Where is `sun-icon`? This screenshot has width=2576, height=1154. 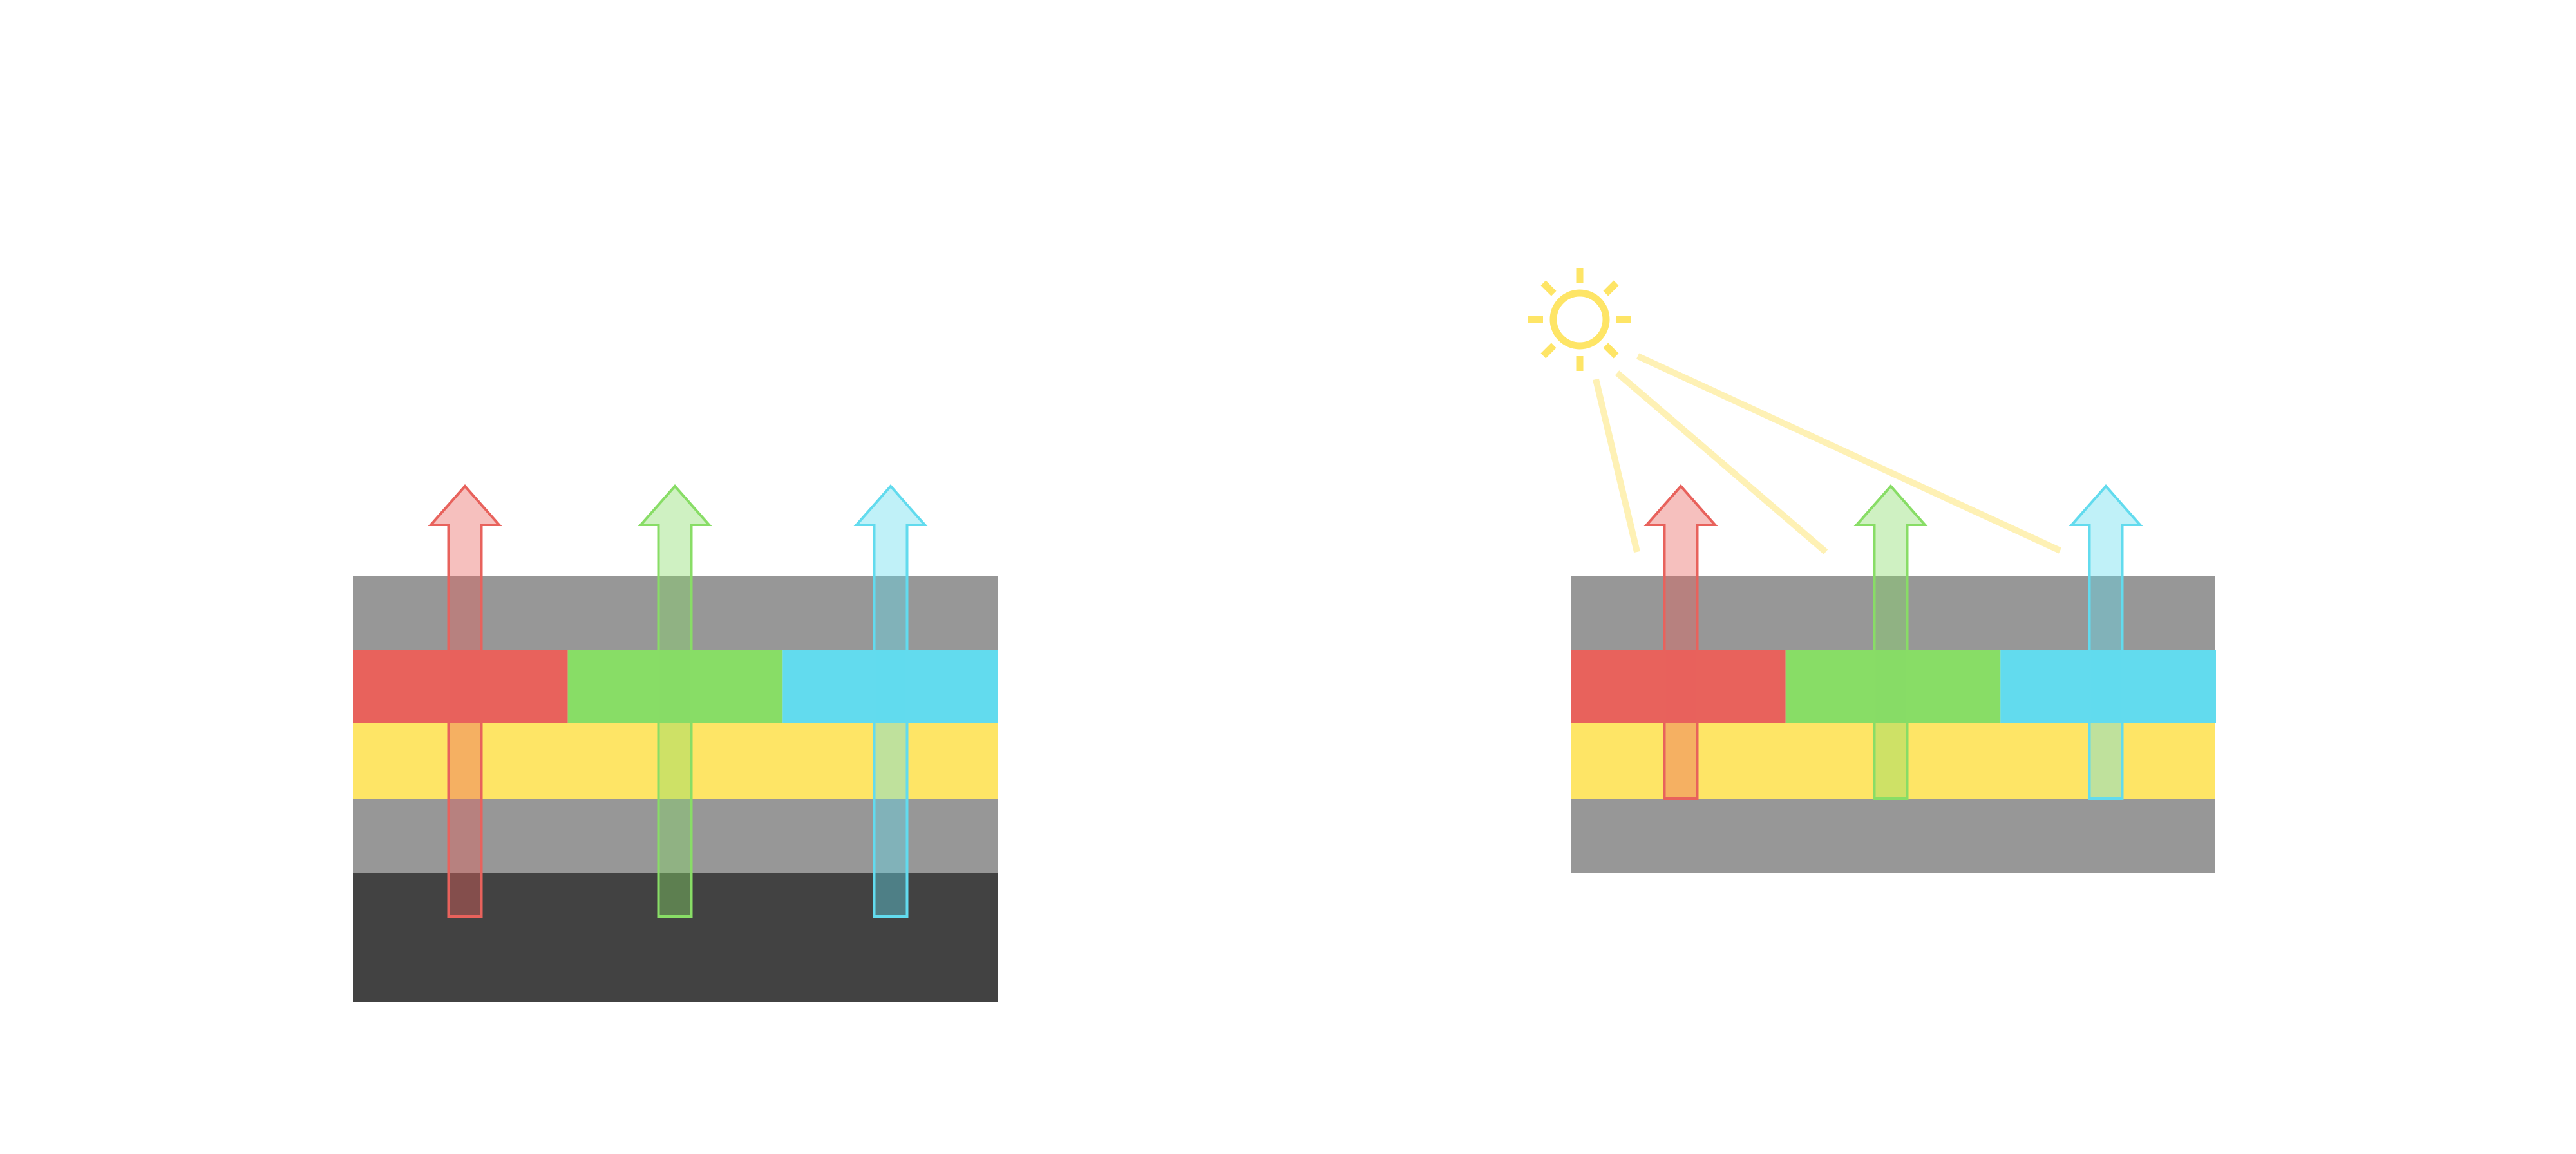 sun-icon is located at coordinates (1579, 319).